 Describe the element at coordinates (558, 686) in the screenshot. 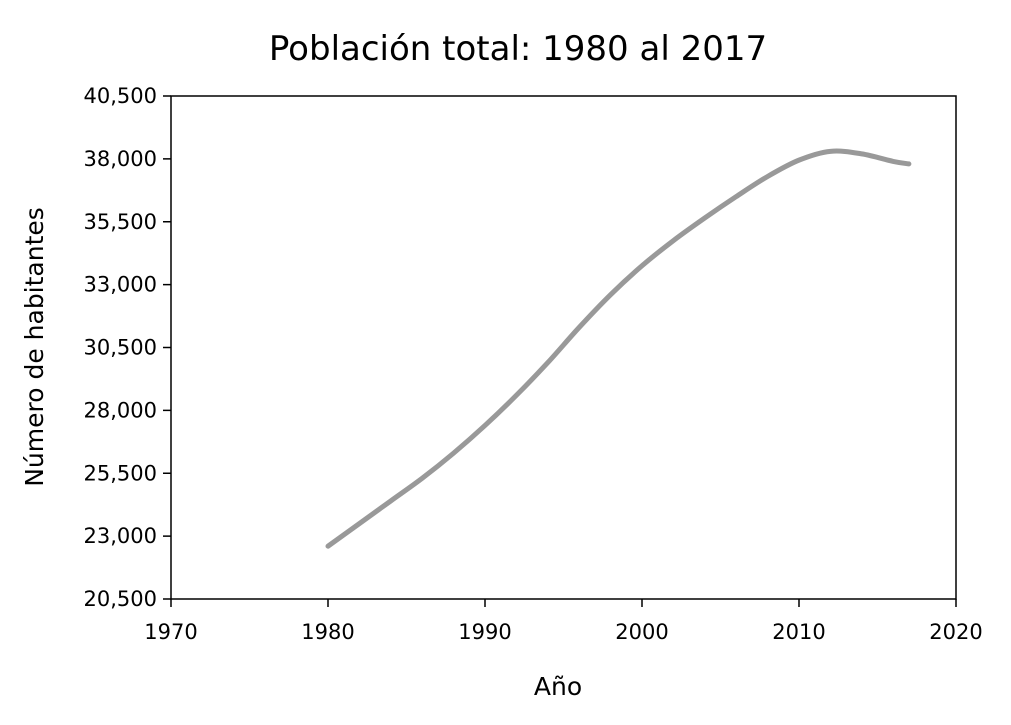

I see `x-axis-label: Año` at that location.